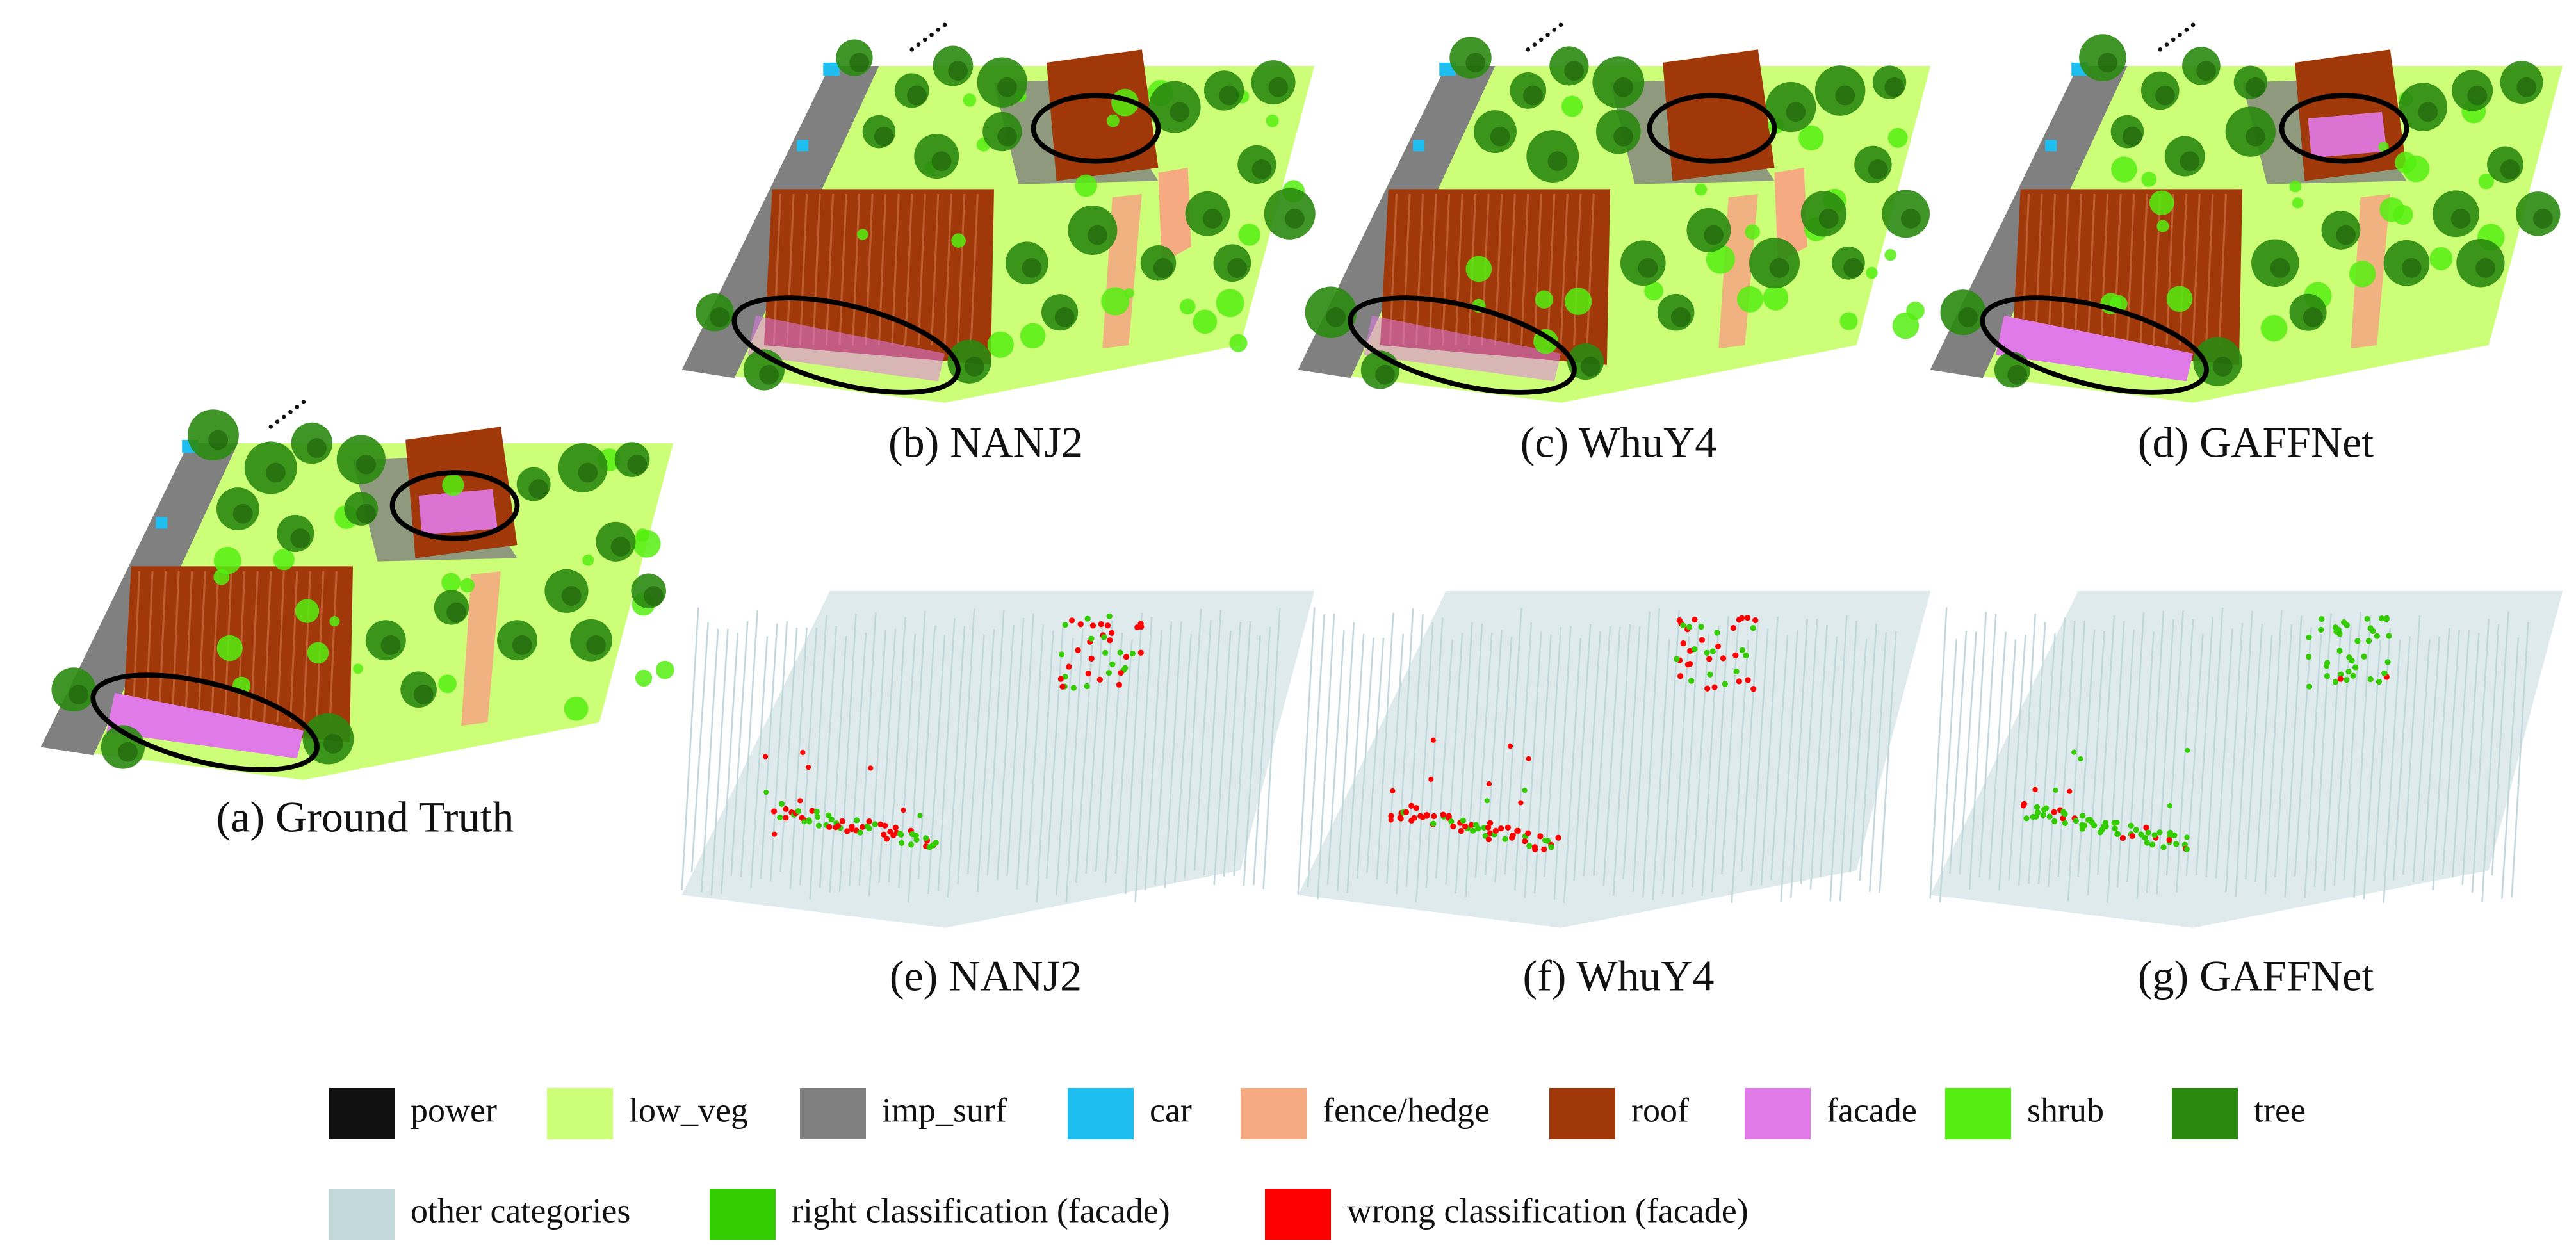 The width and height of the screenshot is (2576, 1252). Describe the element at coordinates (1619, 976) in the screenshot. I see `panel-caption: (f) WhuY4` at that location.